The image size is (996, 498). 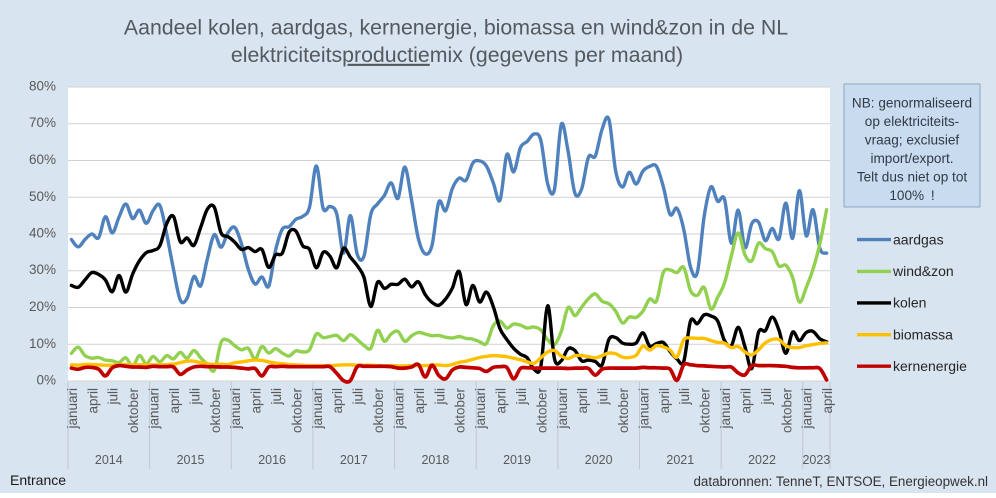 What do you see at coordinates (680, 460) in the screenshot?
I see `svg-text: 2021` at bounding box center [680, 460].